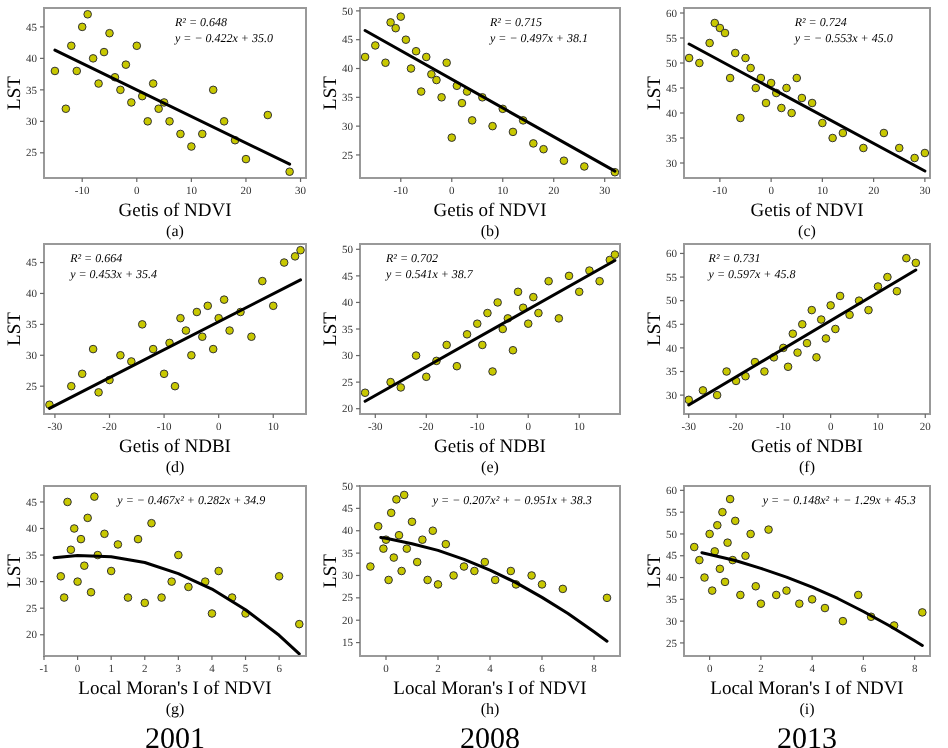 The width and height of the screenshot is (948, 748). Describe the element at coordinates (175, 736) in the screenshot. I see `text: 2001` at that location.